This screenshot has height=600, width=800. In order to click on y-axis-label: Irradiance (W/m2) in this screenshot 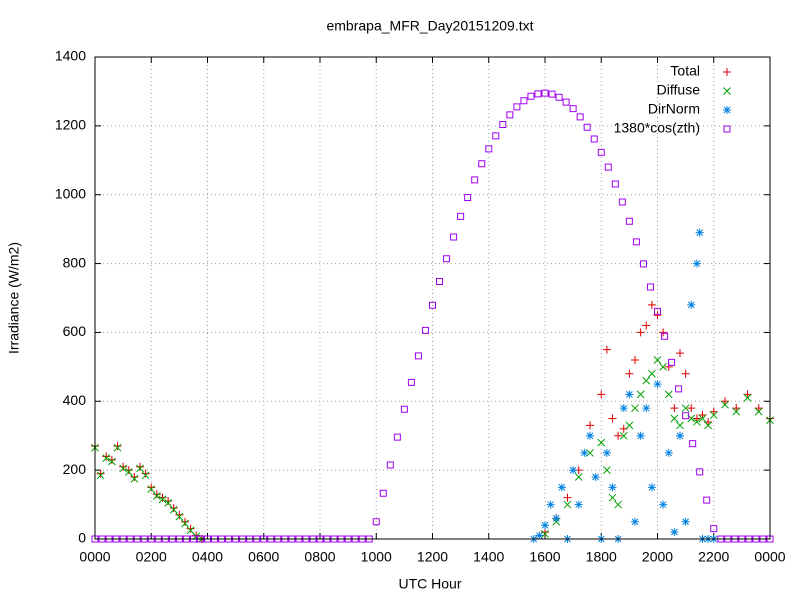, I will do `click(14, 298)`.